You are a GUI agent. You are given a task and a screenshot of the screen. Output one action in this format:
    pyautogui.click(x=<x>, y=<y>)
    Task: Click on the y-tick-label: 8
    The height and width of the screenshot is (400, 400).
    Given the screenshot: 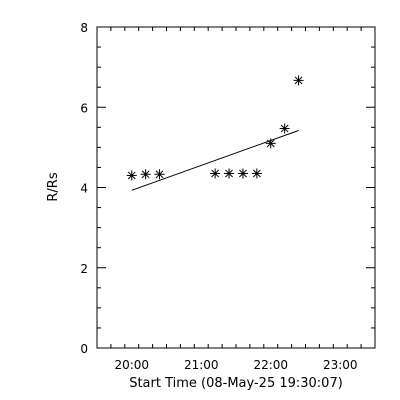 What is the action you would take?
    pyautogui.click(x=84, y=28)
    